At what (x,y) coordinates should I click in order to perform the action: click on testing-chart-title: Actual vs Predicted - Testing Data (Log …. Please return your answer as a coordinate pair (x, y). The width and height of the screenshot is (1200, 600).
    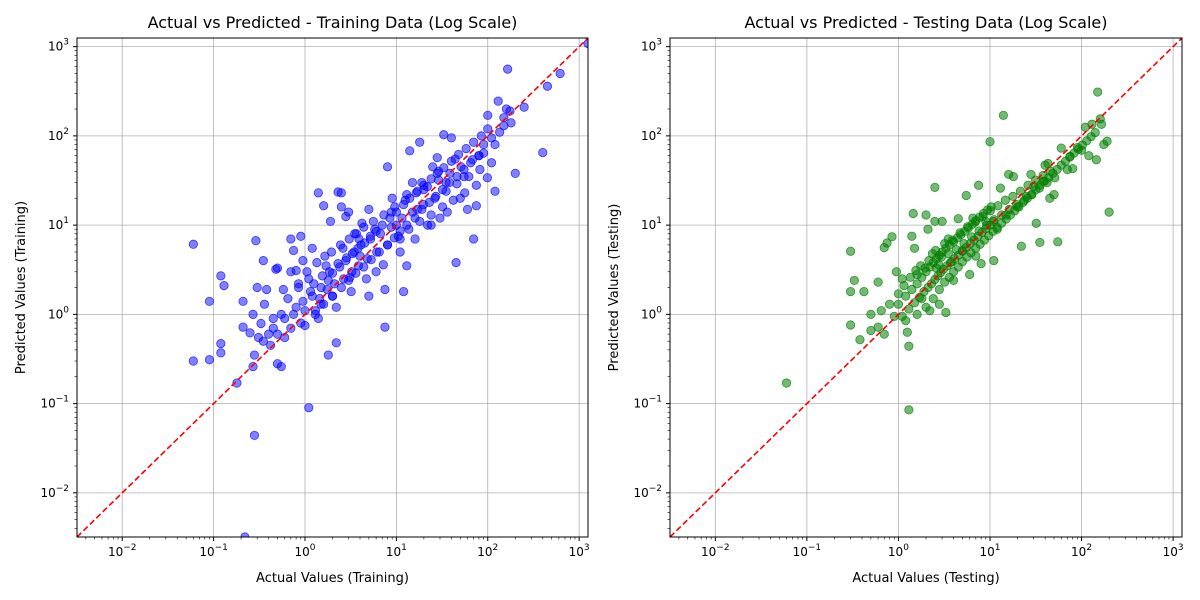
    Looking at the image, I should click on (926, 22).